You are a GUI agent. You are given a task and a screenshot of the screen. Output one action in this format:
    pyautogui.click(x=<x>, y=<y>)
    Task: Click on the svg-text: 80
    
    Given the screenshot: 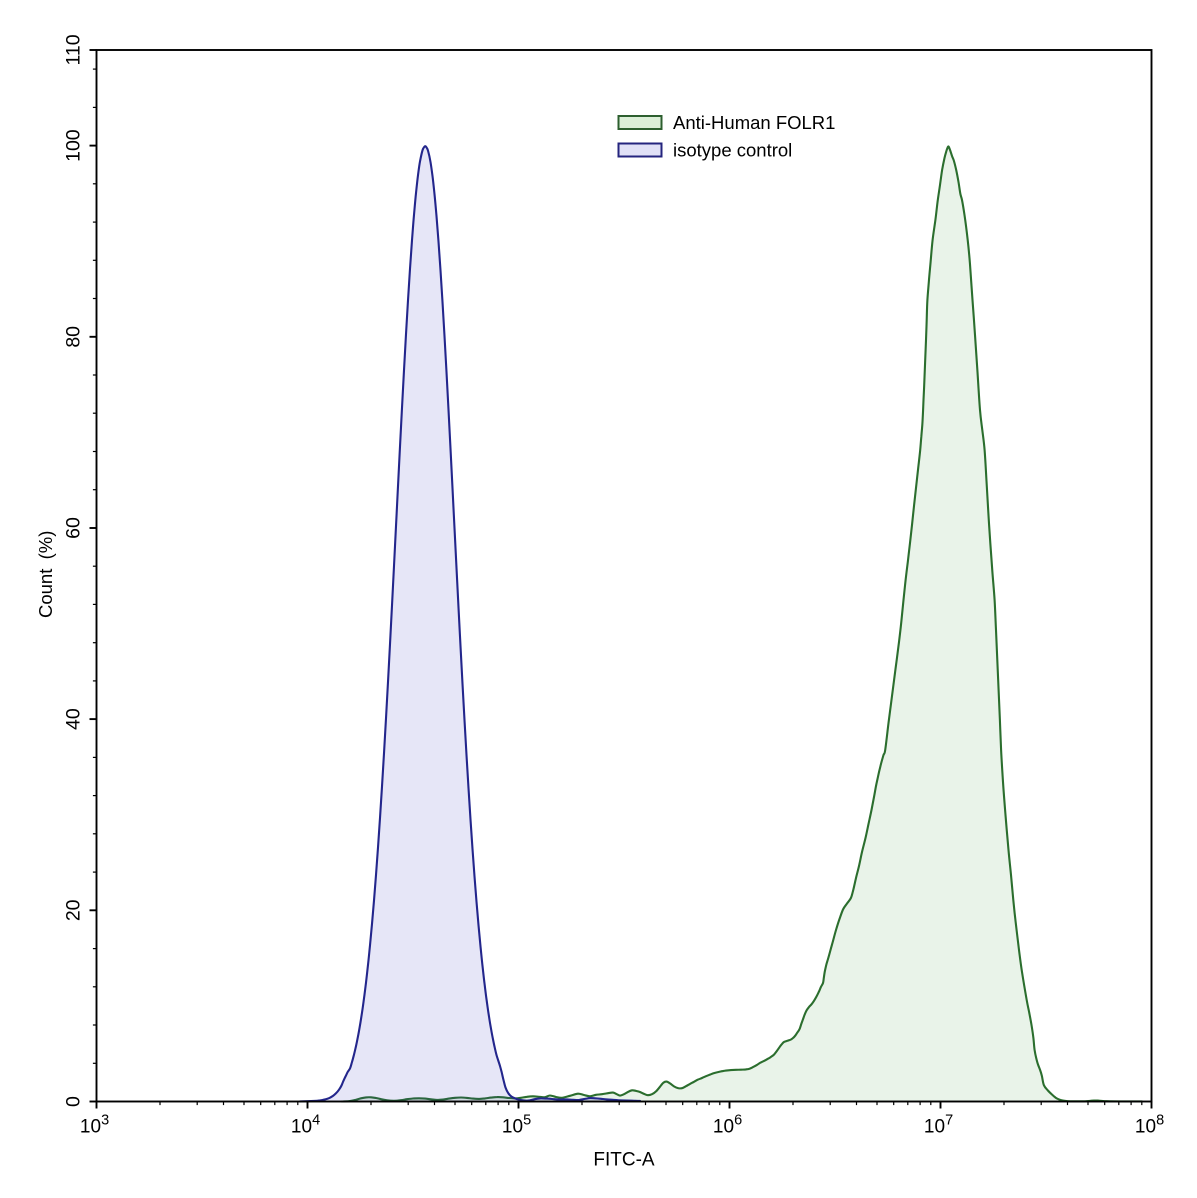 What is the action you would take?
    pyautogui.click(x=74, y=337)
    